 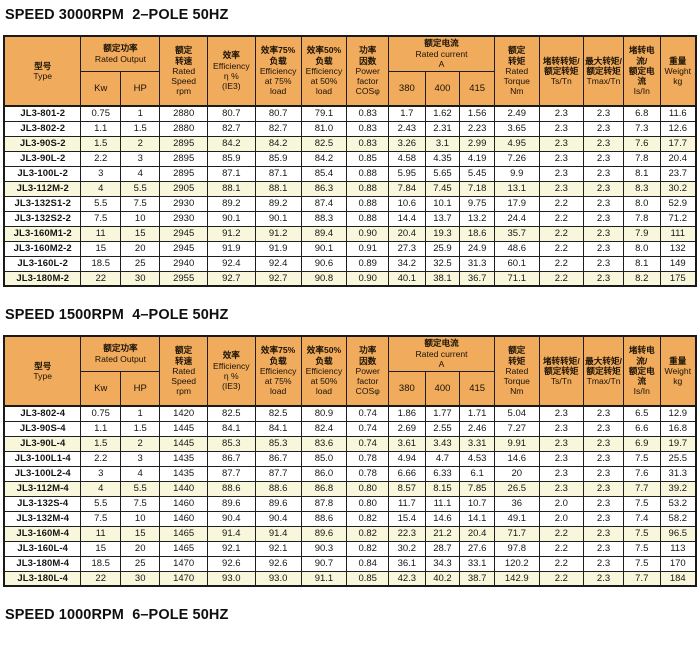 What do you see at coordinates (100, 488) in the screenshot?
I see `value-cell: 4` at bounding box center [100, 488].